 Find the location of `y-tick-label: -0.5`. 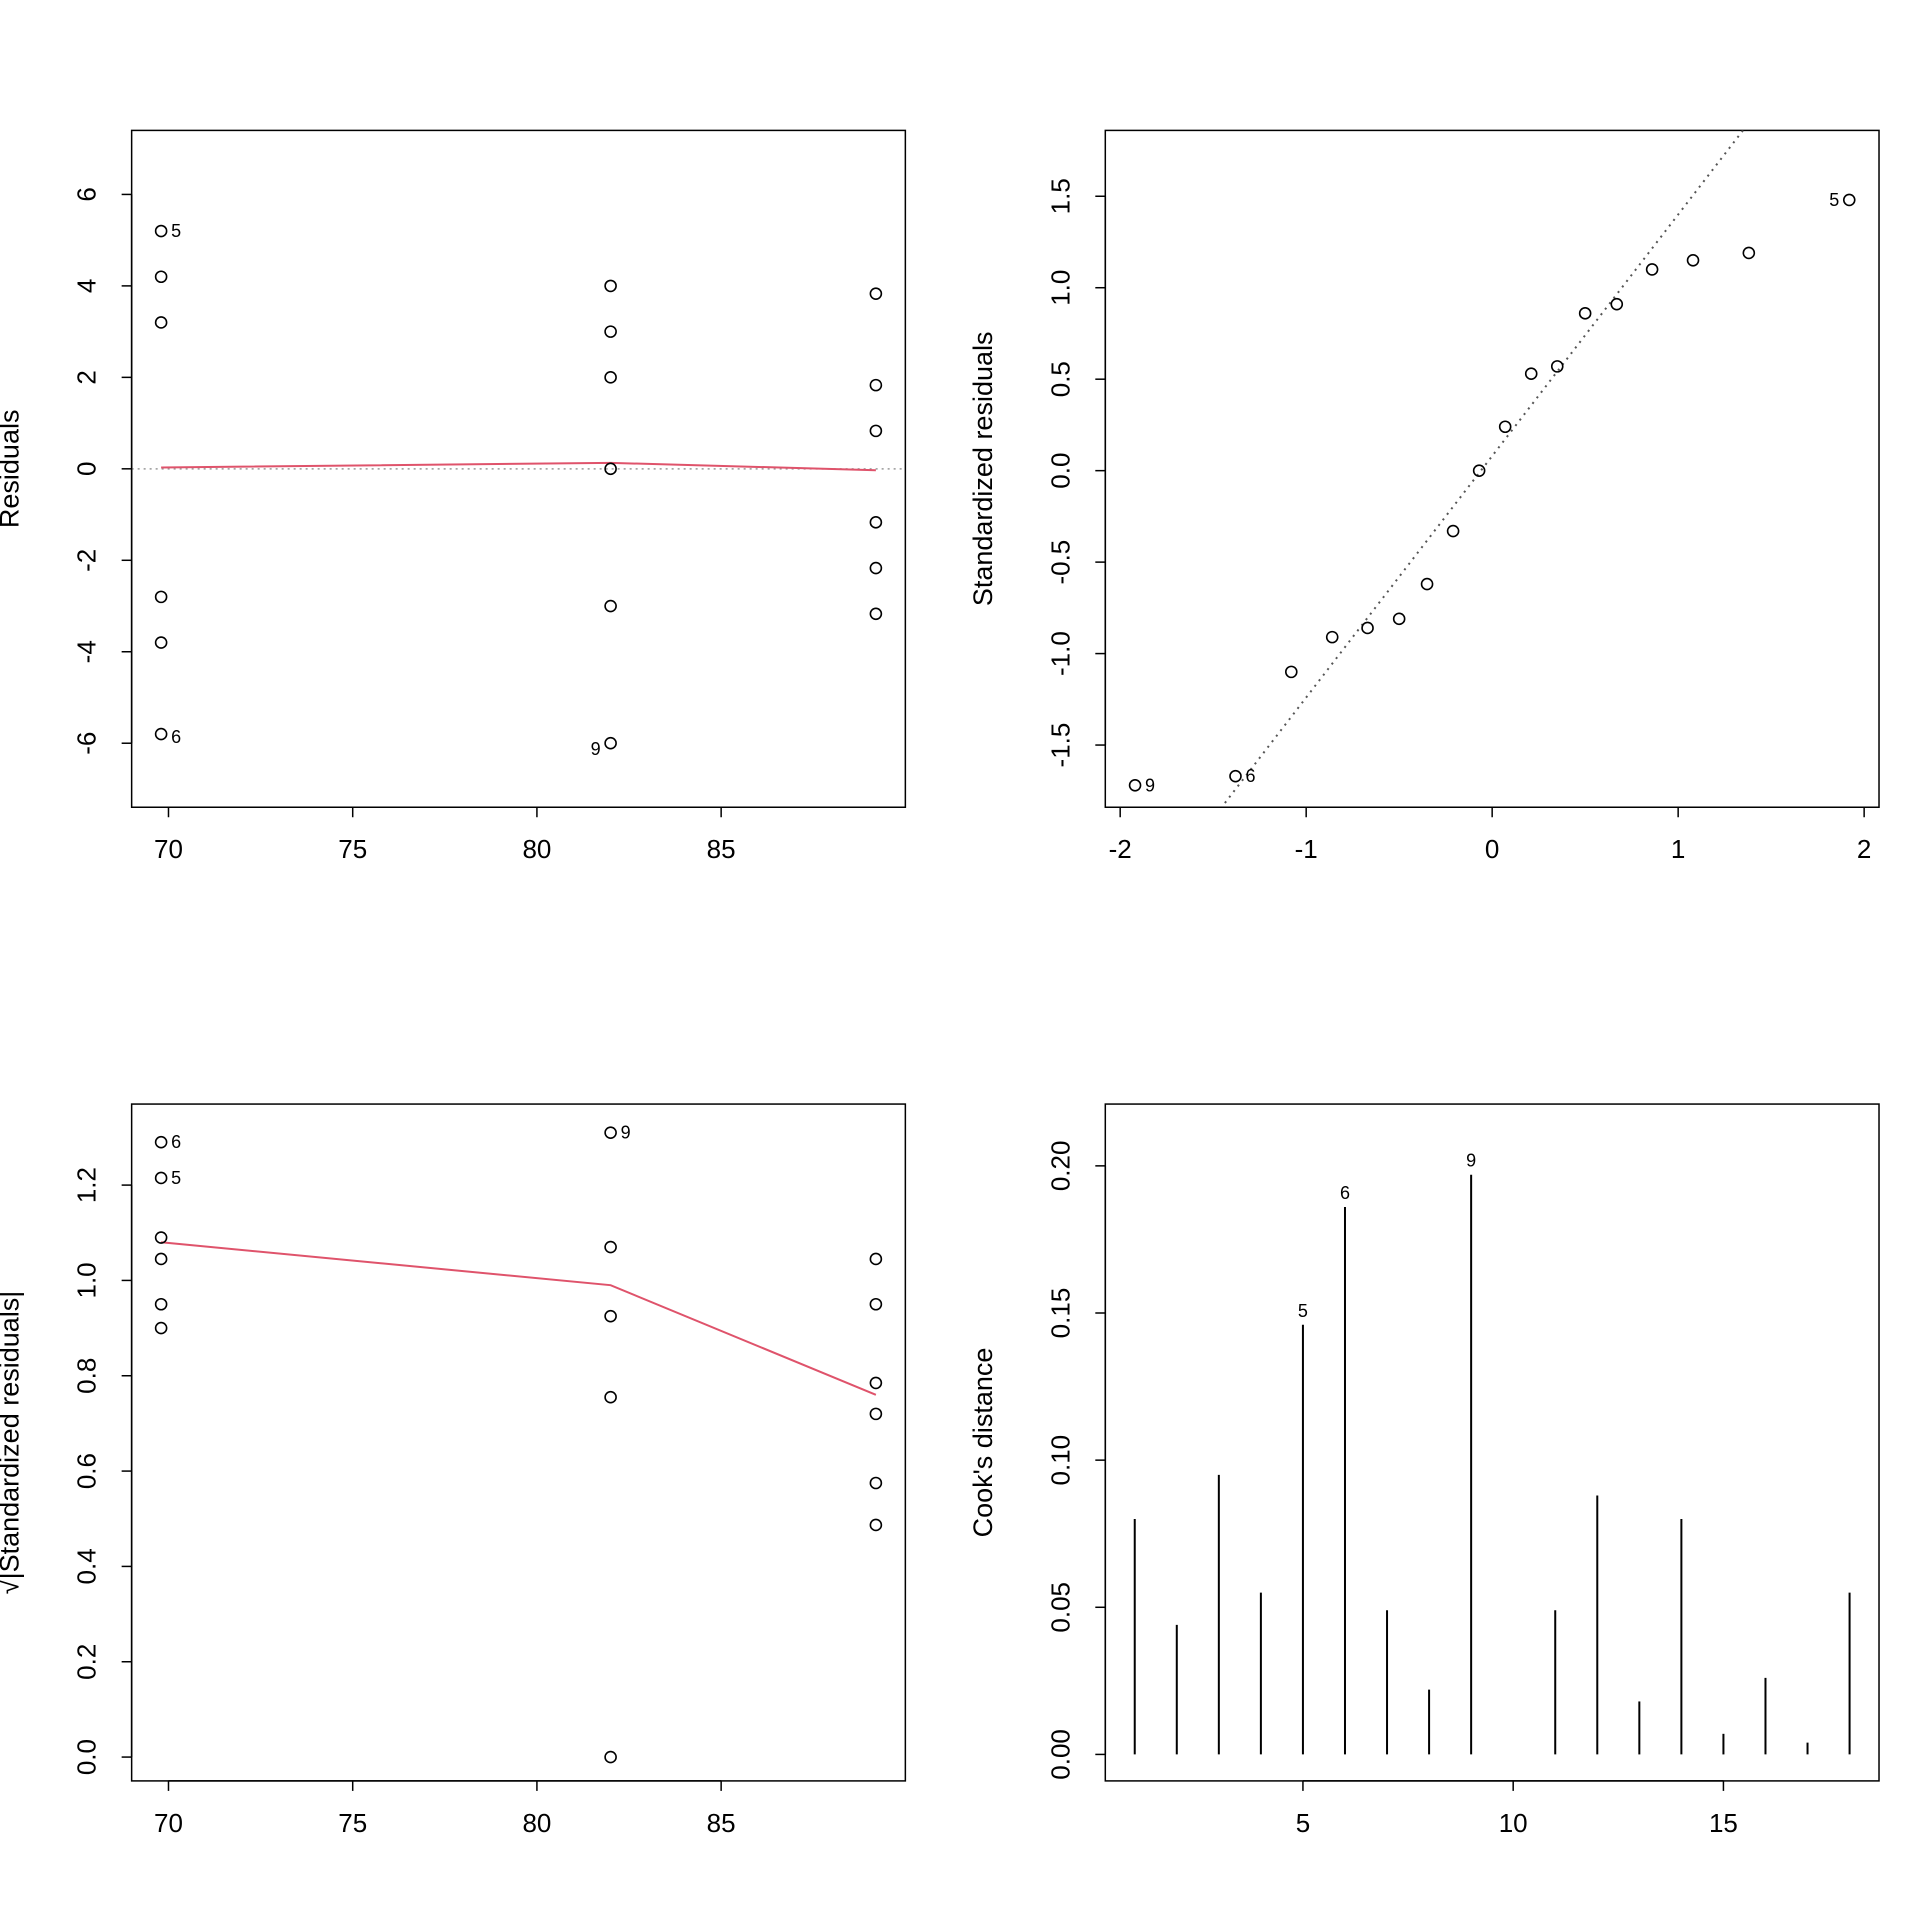

y-tick-label: -0.5 is located at coordinates (1060, 562).